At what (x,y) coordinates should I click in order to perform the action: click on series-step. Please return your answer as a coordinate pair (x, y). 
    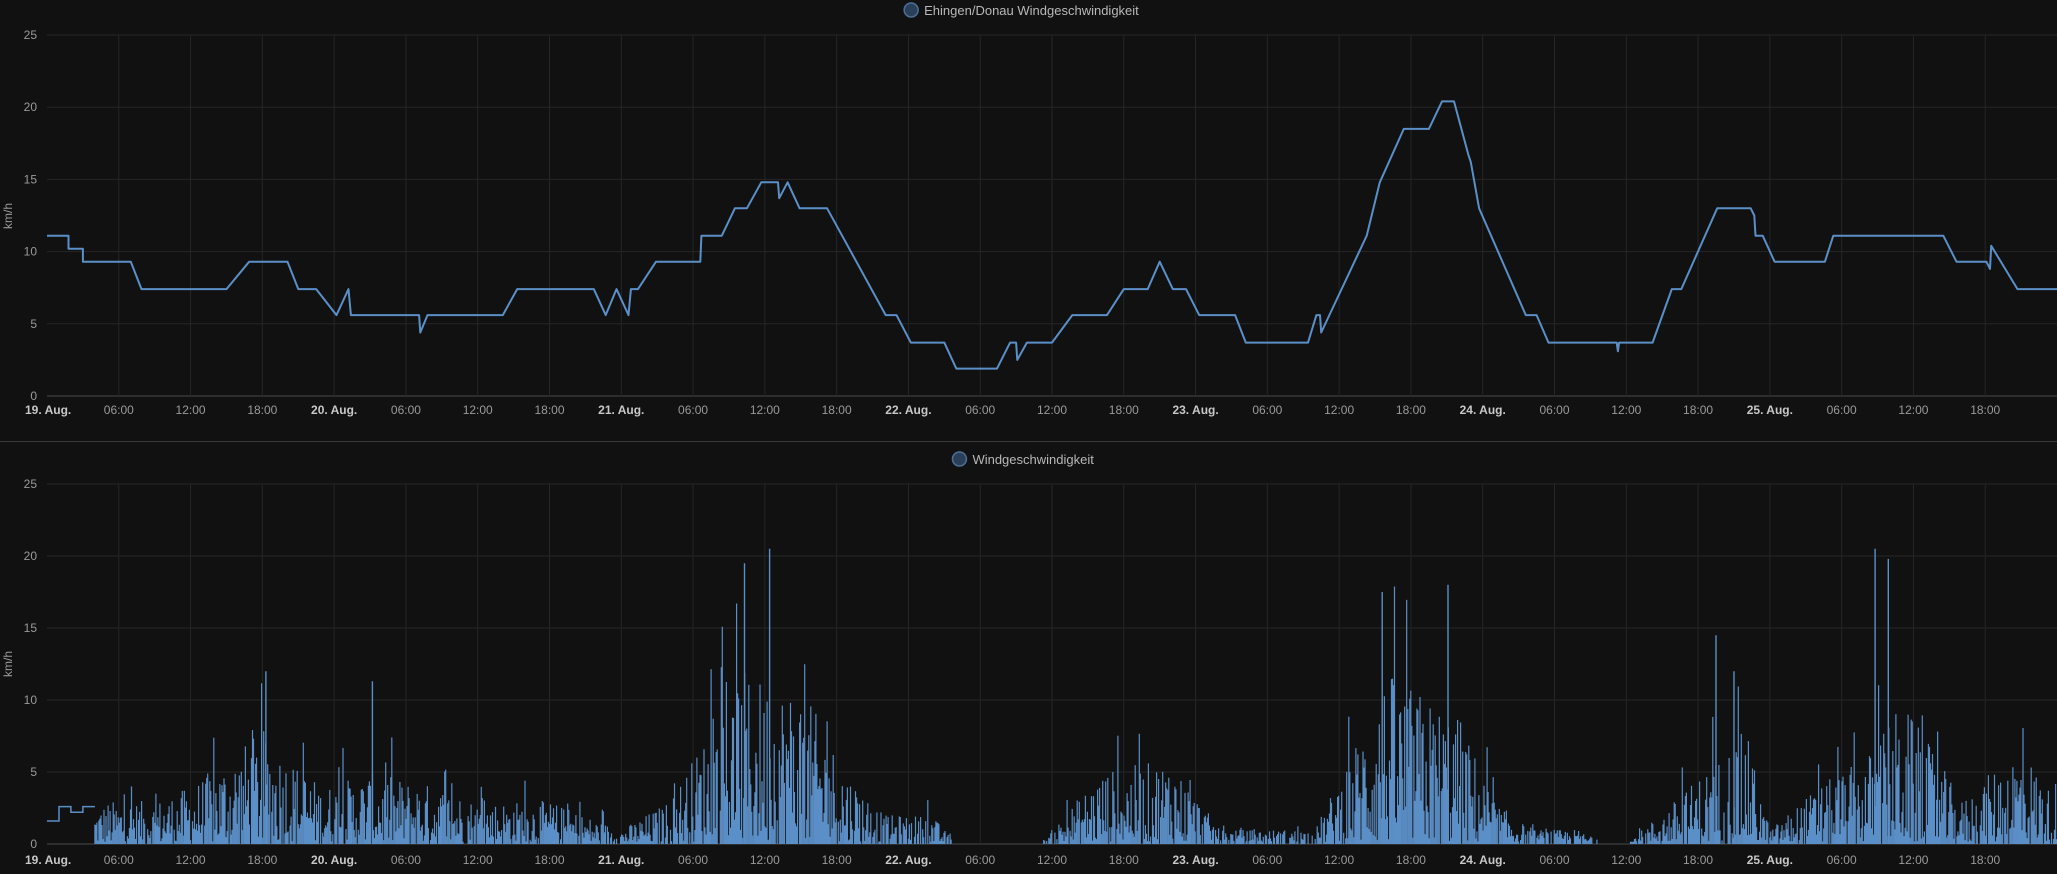
    Looking at the image, I should click on (71, 813).